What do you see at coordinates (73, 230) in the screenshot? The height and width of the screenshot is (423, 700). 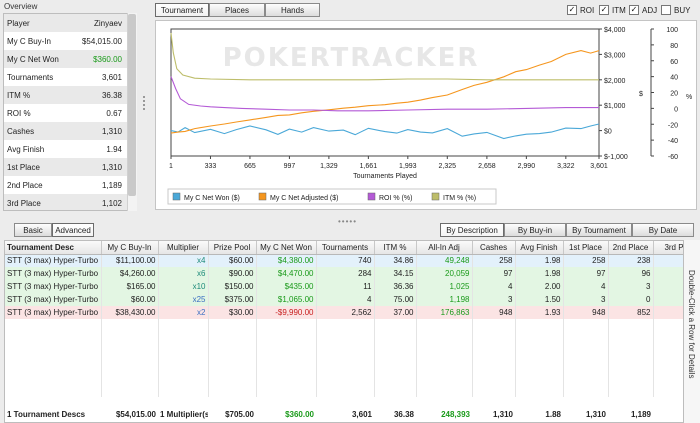 I see `tab-advanced: Advanced` at bounding box center [73, 230].